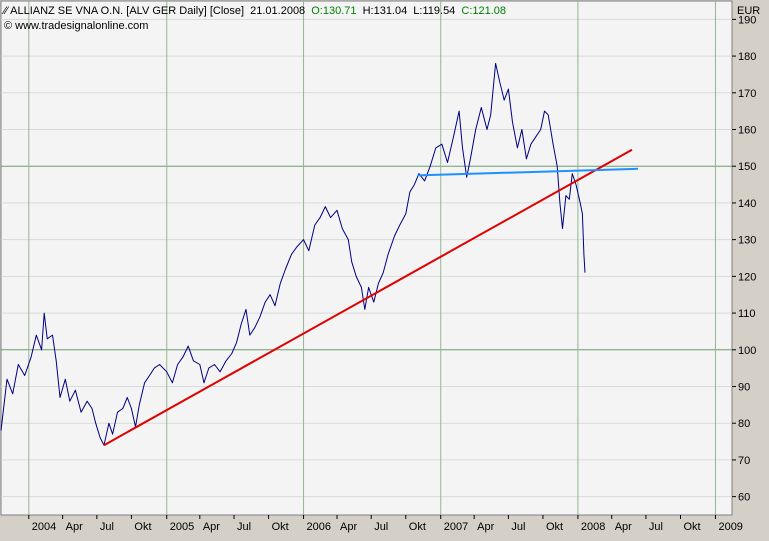 The height and width of the screenshot is (541, 769). What do you see at coordinates (747, 351) in the screenshot?
I see `y-tick-label: 100` at bounding box center [747, 351].